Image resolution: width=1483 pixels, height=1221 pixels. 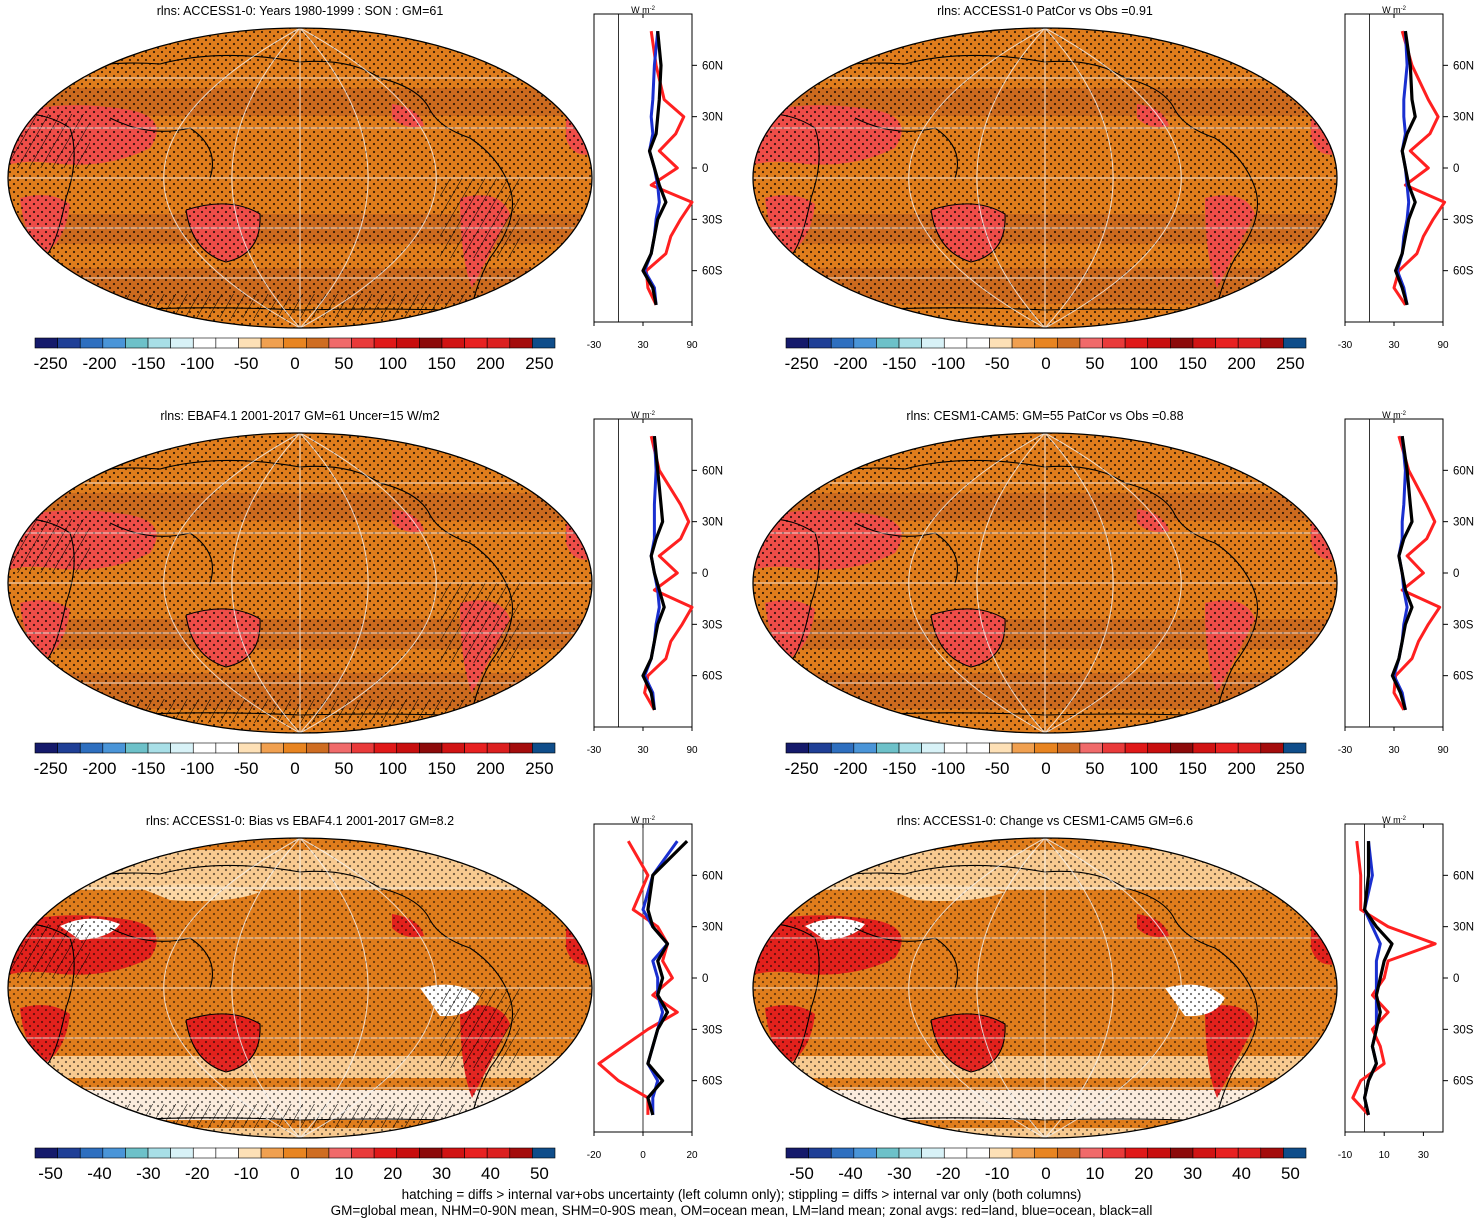 I want to click on colorbar-label: 30, so click(x=1192, y=1173).